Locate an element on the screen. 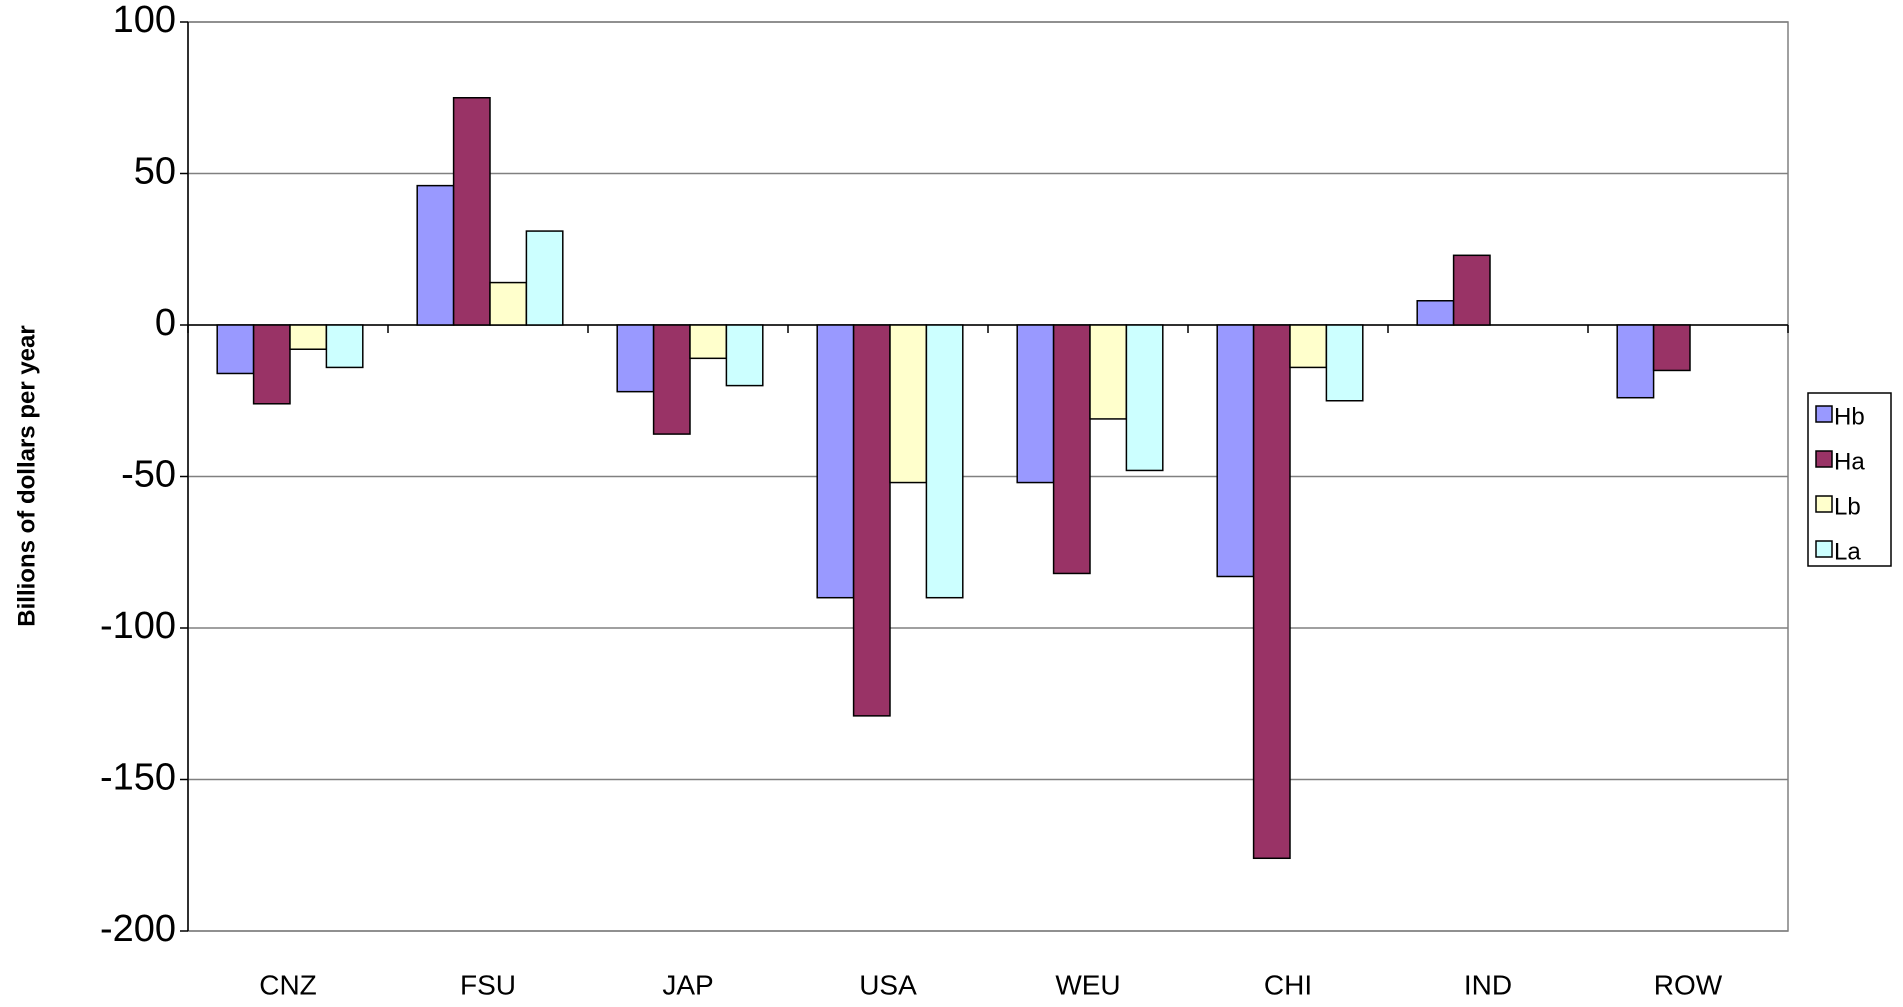  x-tick-label: ROW is located at coordinates (1688, 984).